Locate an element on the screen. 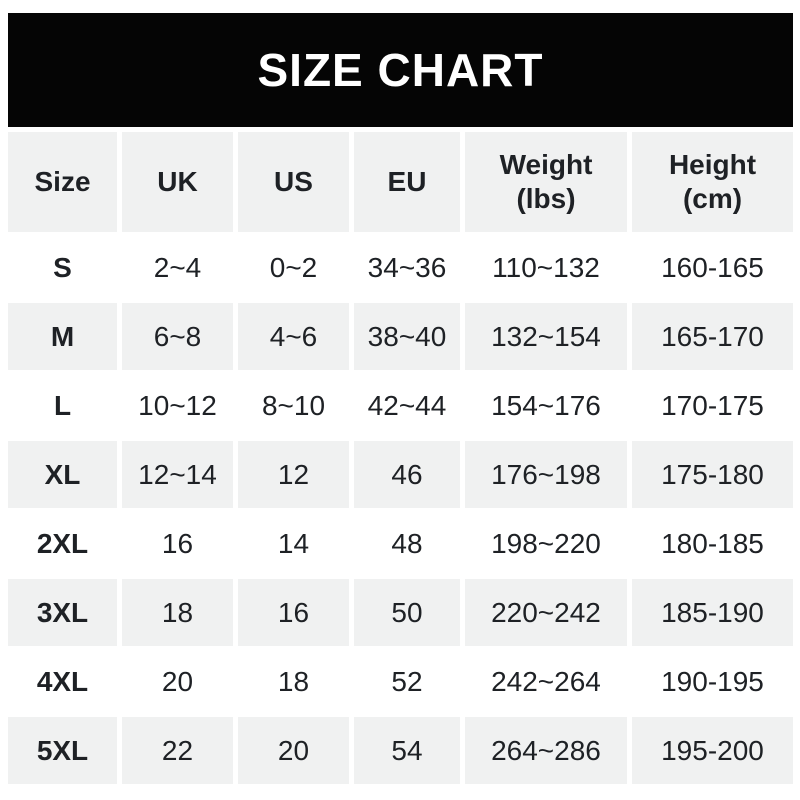 The width and height of the screenshot is (800, 800). column-header-us: US is located at coordinates (293, 182).